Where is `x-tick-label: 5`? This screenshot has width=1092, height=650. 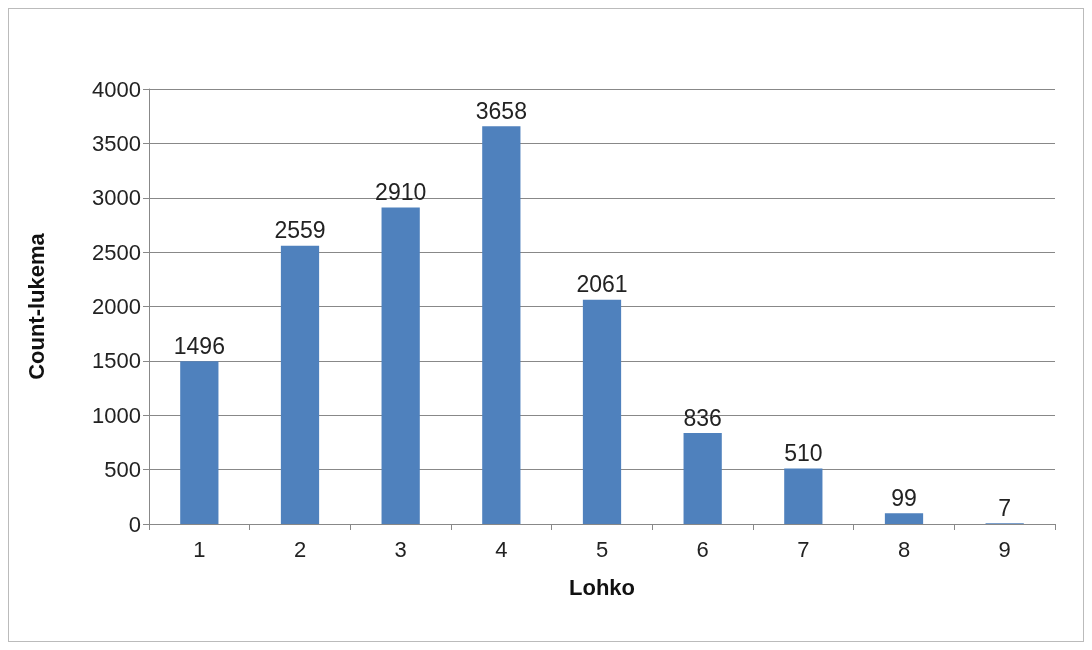
x-tick-label: 5 is located at coordinates (602, 549).